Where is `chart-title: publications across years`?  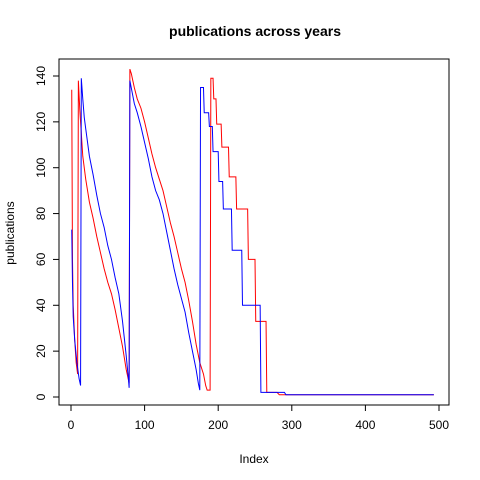 chart-title: publications across years is located at coordinates (255, 31).